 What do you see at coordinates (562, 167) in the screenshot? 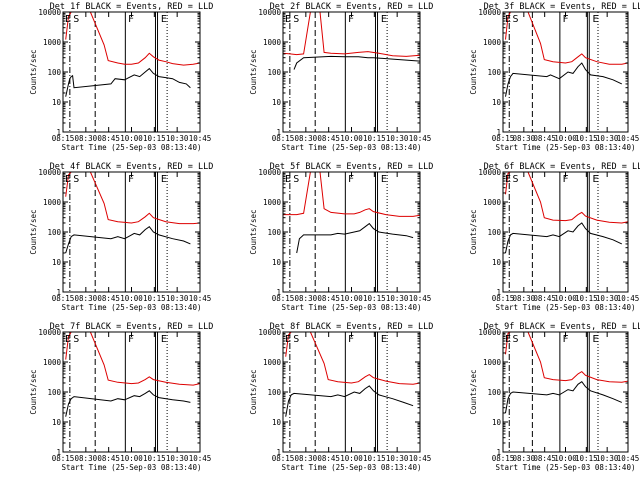
I see `panel-title: Det 6f BLACK = Events, RED = LLD` at bounding box center [562, 167].